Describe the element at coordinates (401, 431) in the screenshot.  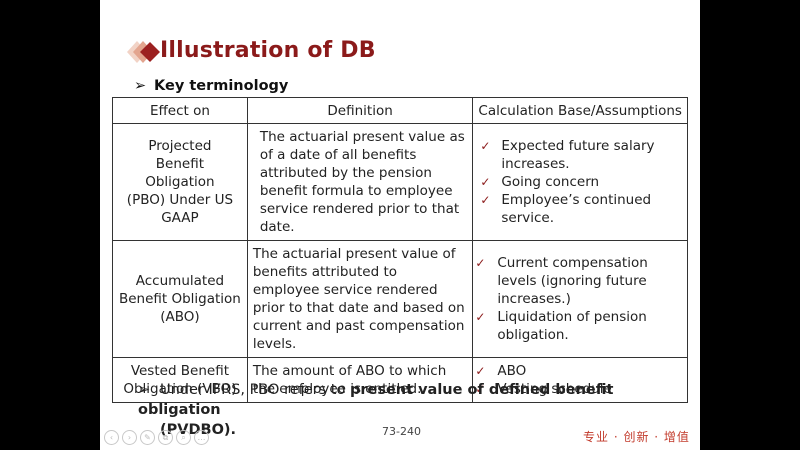
I see `page-number: 73-240` at that location.